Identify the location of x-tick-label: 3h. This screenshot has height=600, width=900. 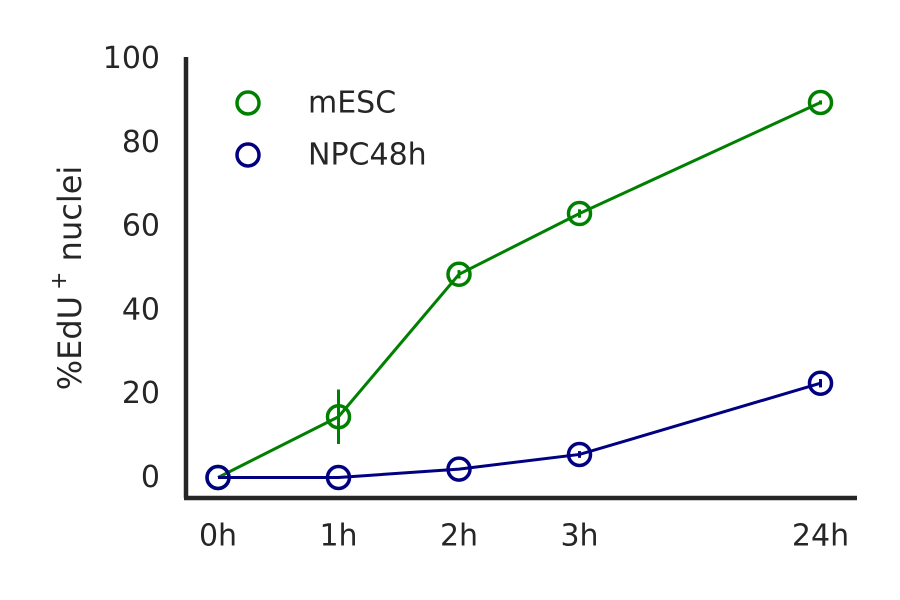
(579, 536).